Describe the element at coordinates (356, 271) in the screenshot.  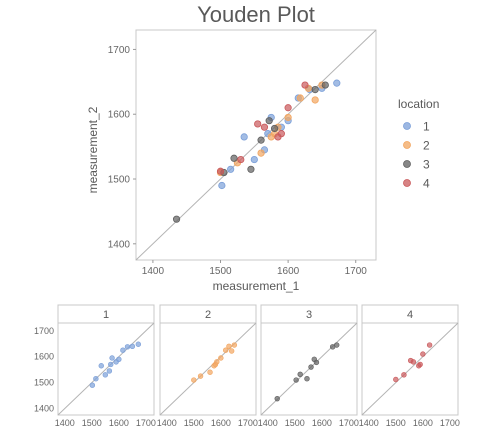
I see `x-tick-label: 1700` at that location.